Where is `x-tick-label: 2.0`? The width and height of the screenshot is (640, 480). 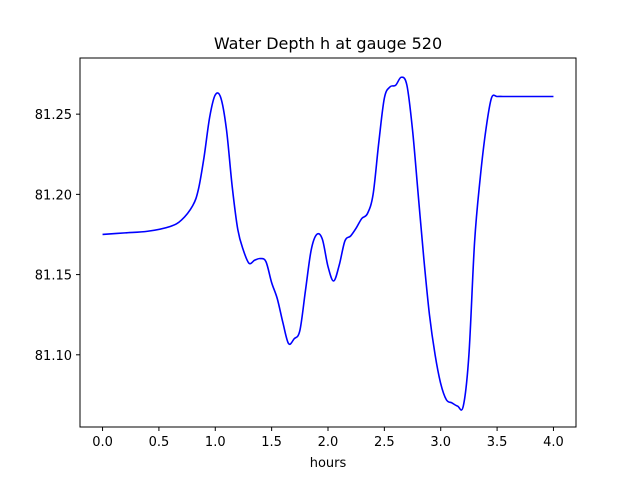 x-tick-label: 2.0 is located at coordinates (328, 442).